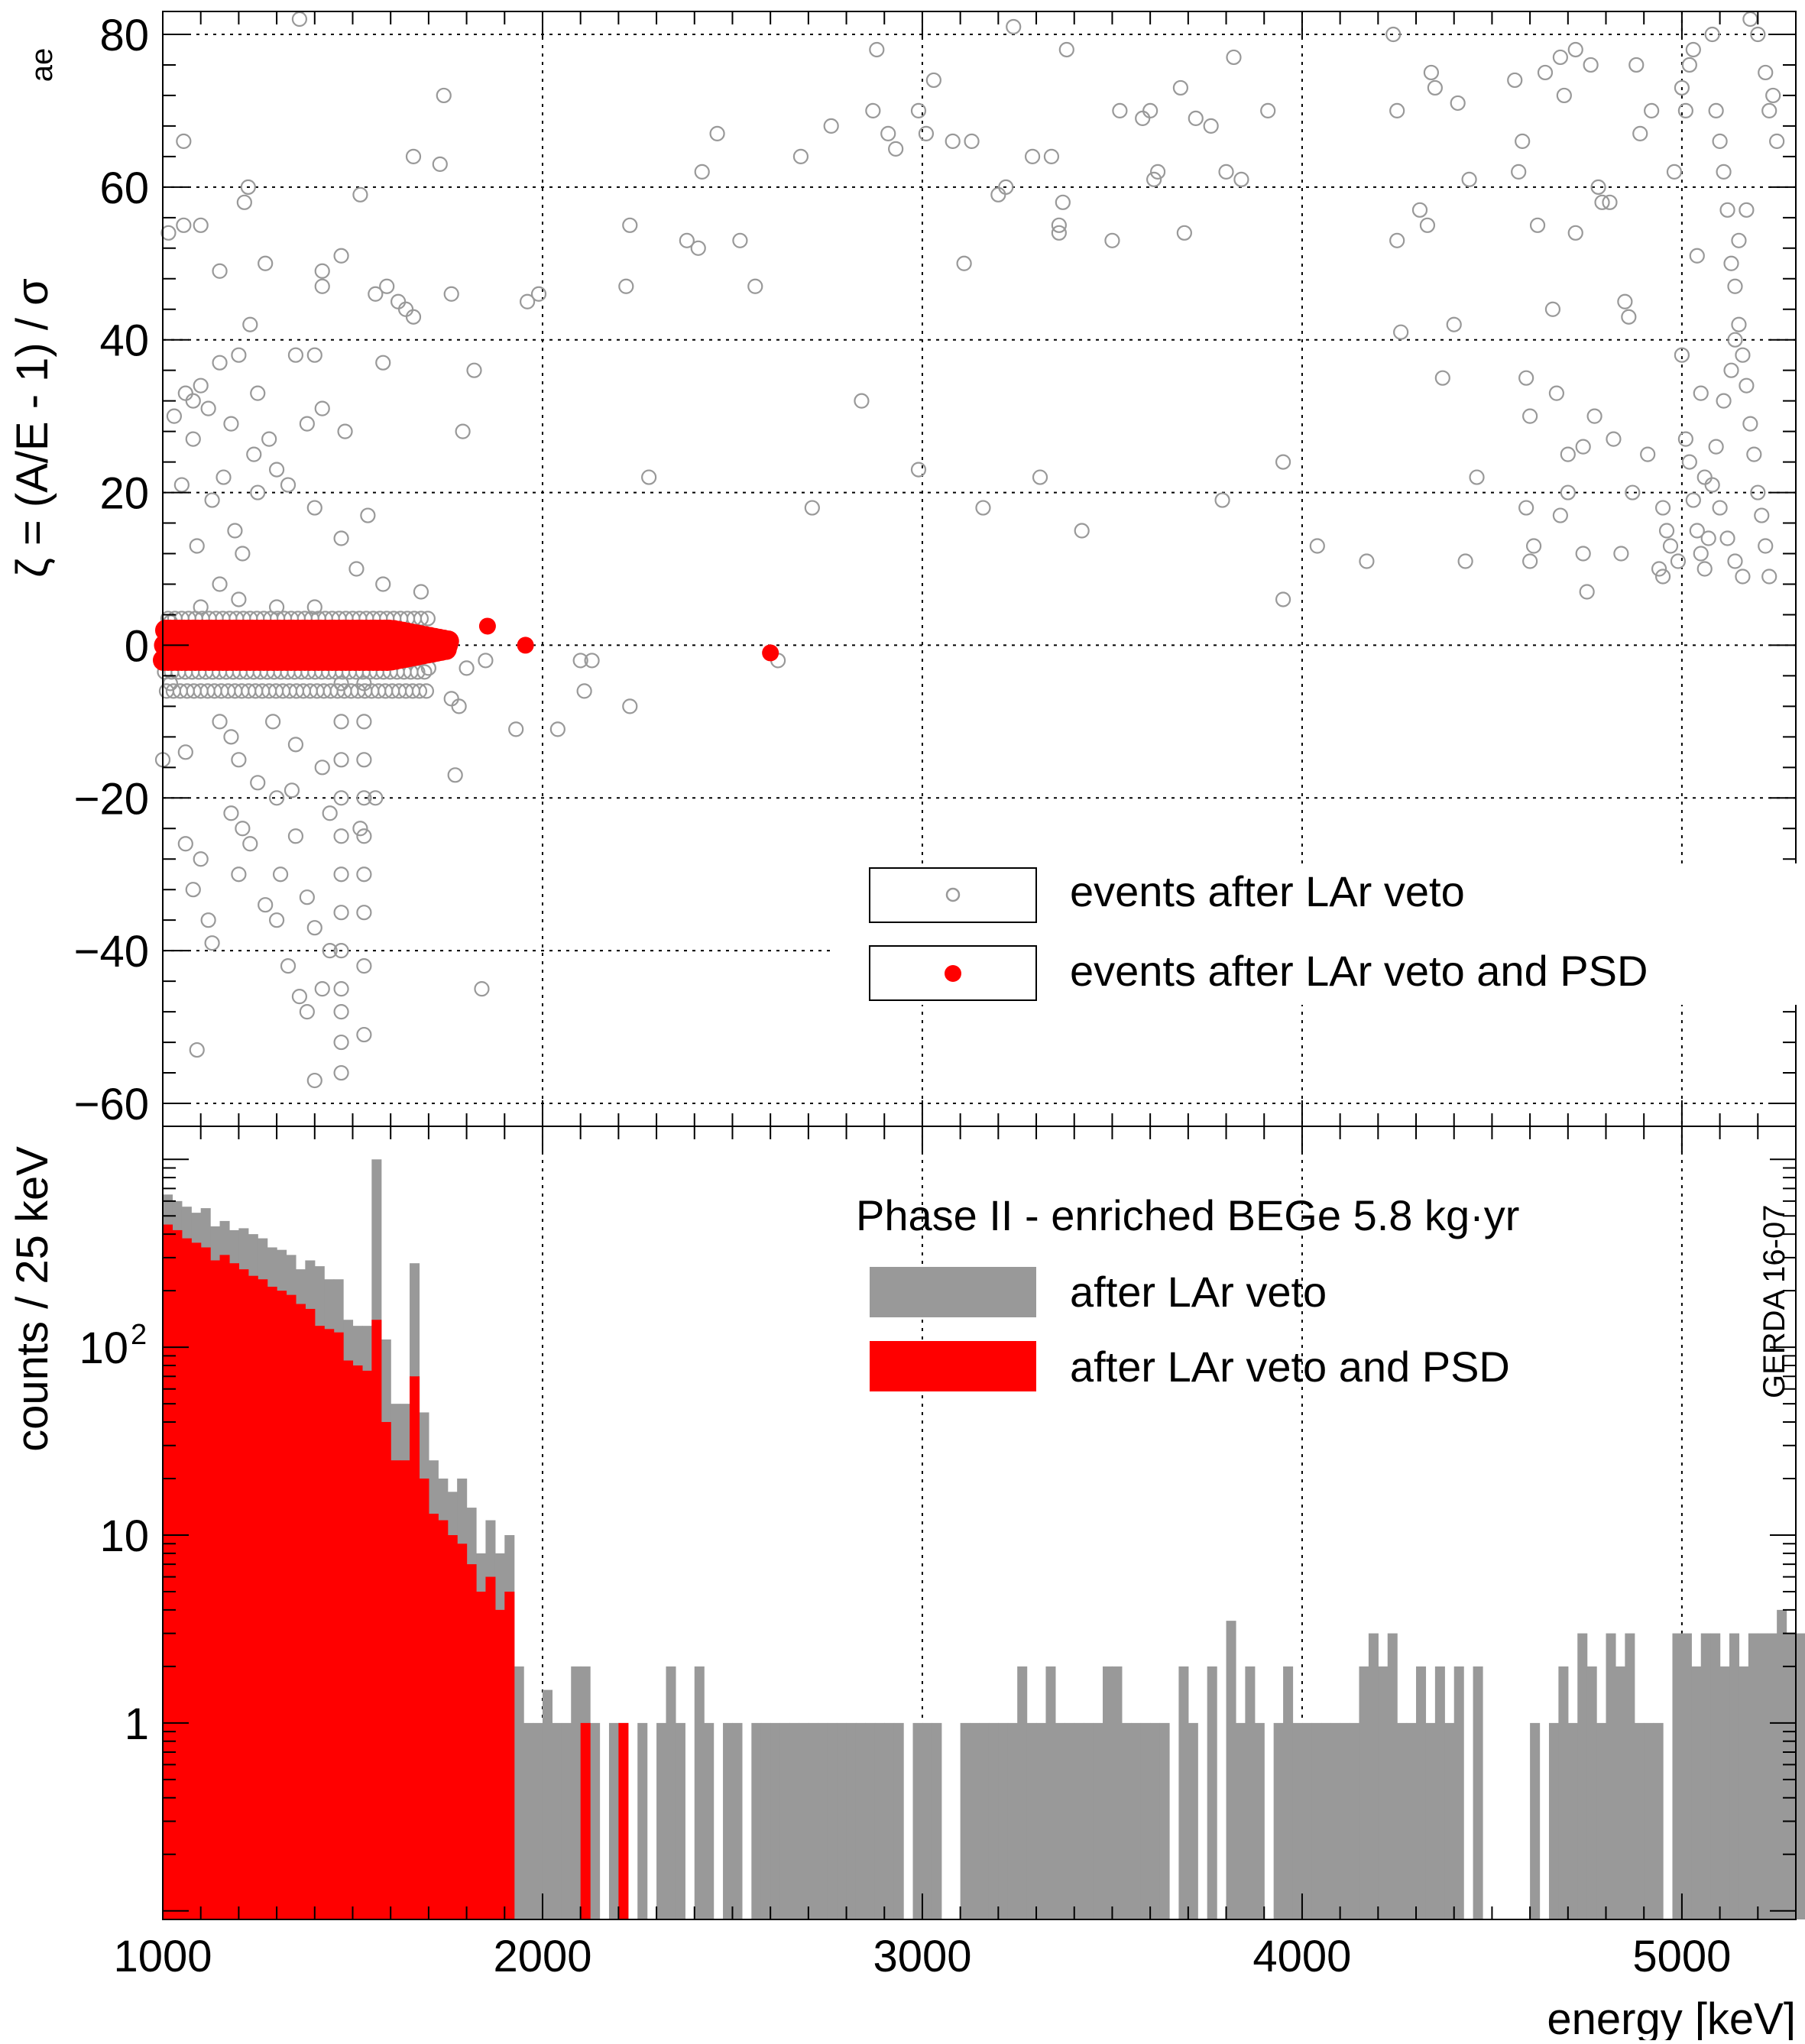  Describe the element at coordinates (953, 1366) in the screenshot. I see `legend-swatch-red` at that location.